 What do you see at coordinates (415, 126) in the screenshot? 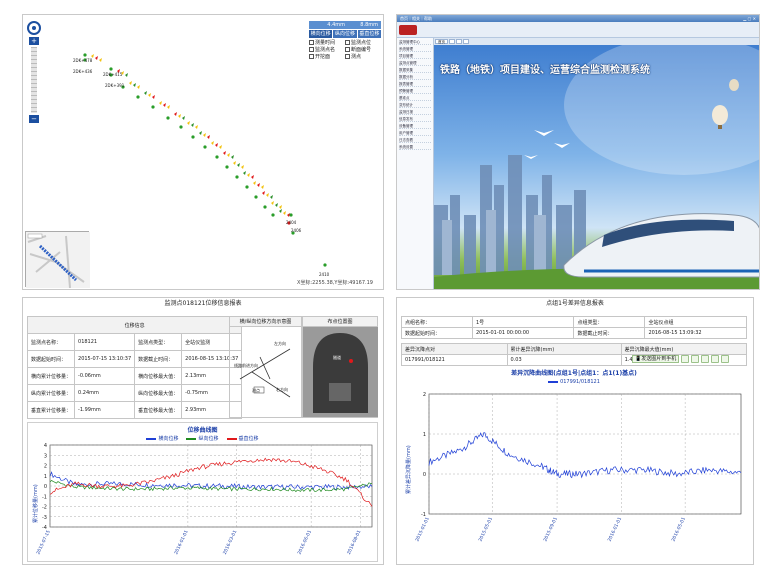
I see `tree-item: 设备管理` at bounding box center [415, 126].